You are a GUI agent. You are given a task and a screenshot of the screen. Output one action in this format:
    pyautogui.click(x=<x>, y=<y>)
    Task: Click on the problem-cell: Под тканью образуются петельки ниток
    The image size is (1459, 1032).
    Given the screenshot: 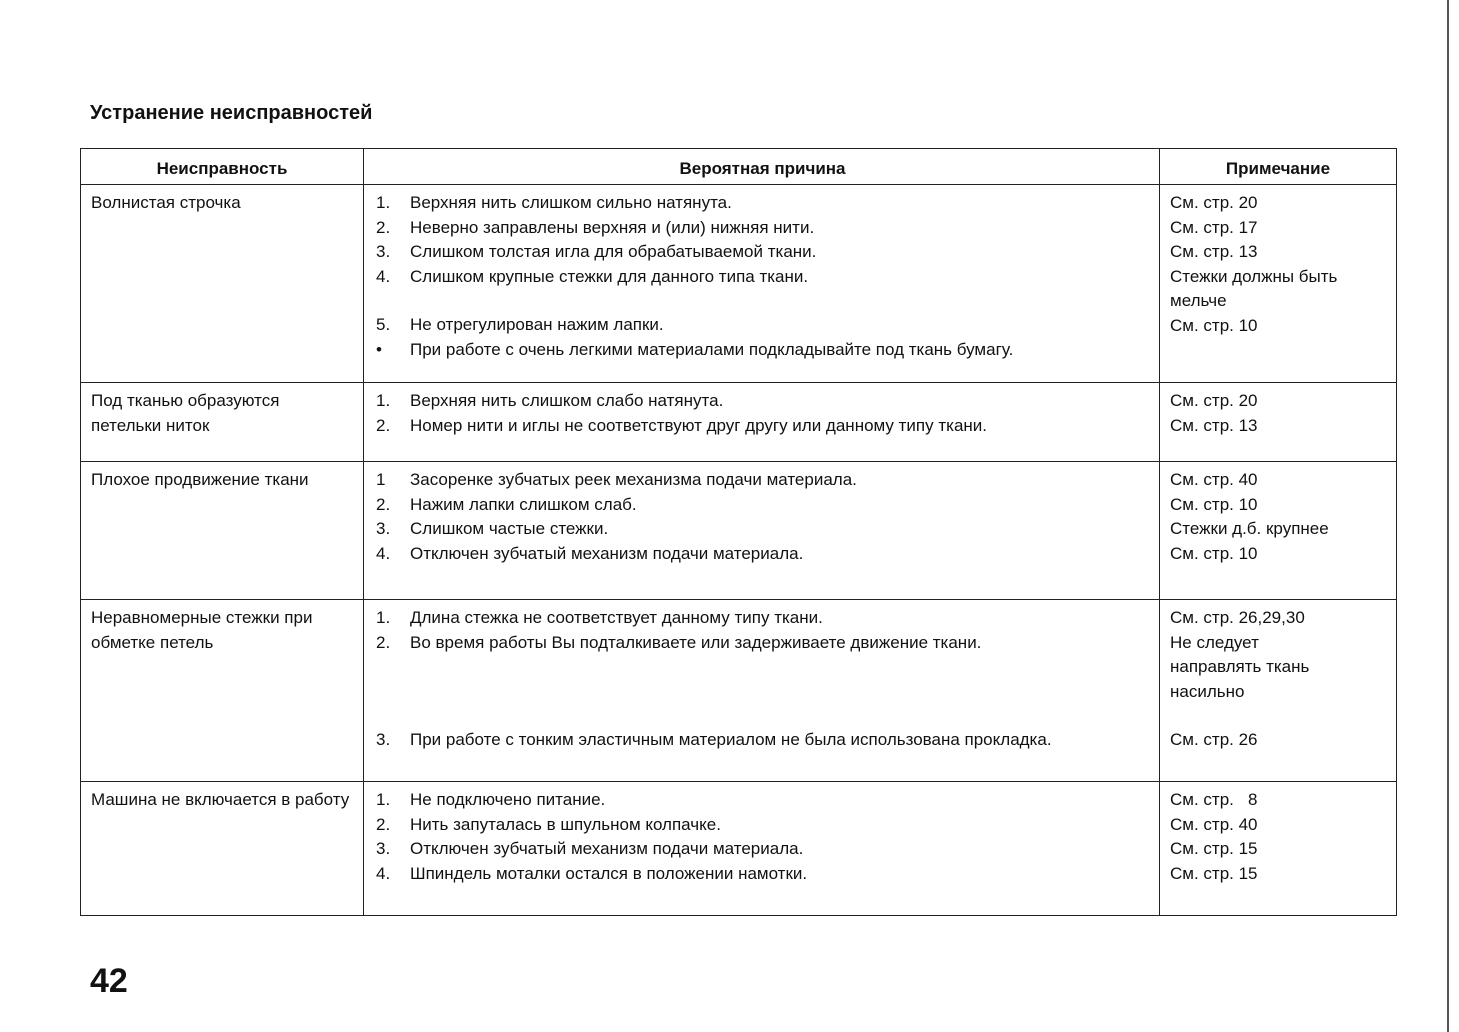 What is the action you would take?
    pyautogui.click(x=185, y=413)
    